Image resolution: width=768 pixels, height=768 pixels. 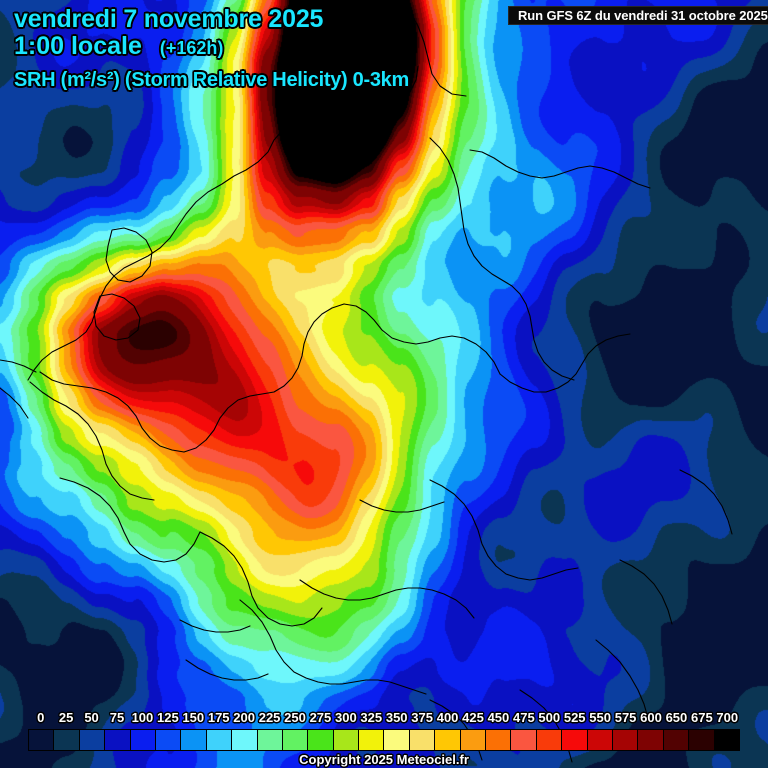 I want to click on legend-tick: 325, so click(x=371, y=717).